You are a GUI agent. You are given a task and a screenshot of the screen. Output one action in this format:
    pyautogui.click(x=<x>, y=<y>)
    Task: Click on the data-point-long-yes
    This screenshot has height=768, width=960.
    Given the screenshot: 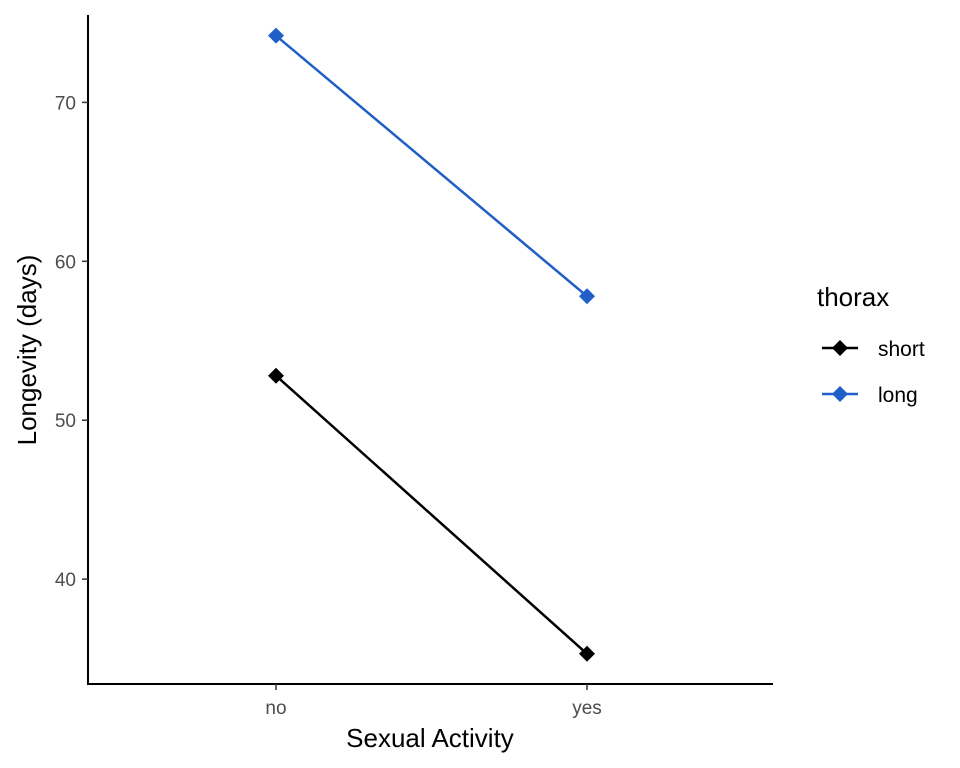 What is the action you would take?
    pyautogui.click(x=587, y=296)
    